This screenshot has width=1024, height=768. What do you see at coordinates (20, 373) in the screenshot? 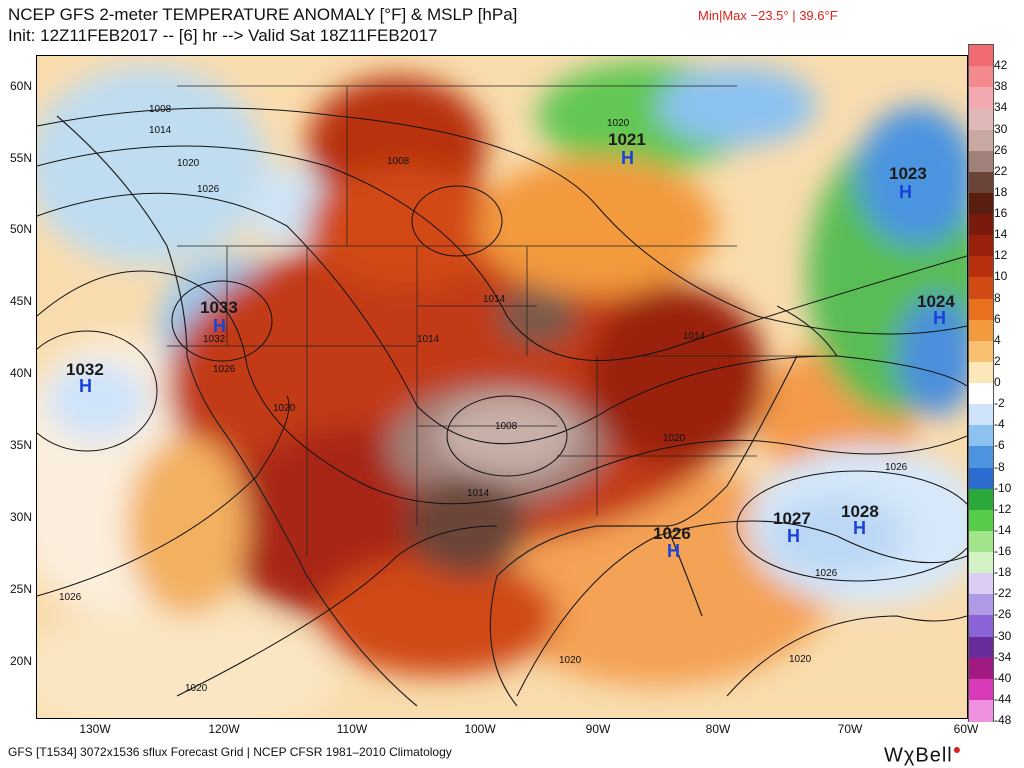
I see `lat-label: 40N` at bounding box center [20, 373].